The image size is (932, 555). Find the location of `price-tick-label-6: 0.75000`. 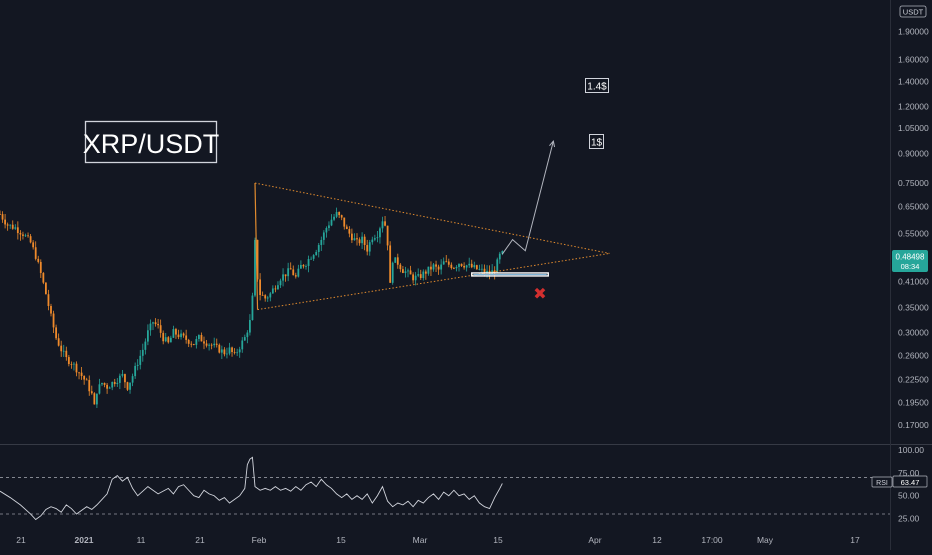

price-tick-label-6: 0.75000 is located at coordinates (913, 183).